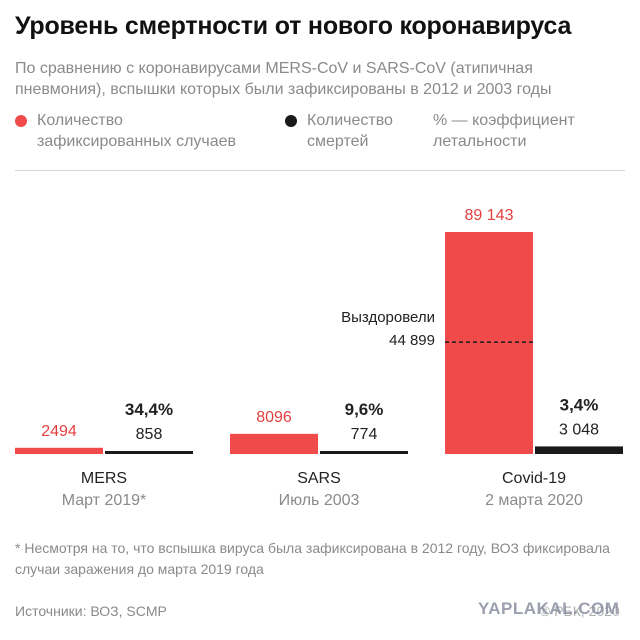  Describe the element at coordinates (104, 500) in the screenshot. I see `tick-label-date: Март 2019*` at that location.